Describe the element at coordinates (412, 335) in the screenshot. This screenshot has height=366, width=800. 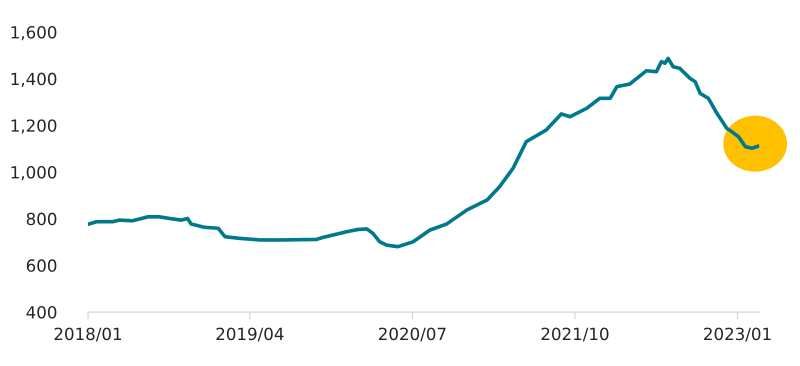
I see `x-tick-label: 2020/07` at that location.